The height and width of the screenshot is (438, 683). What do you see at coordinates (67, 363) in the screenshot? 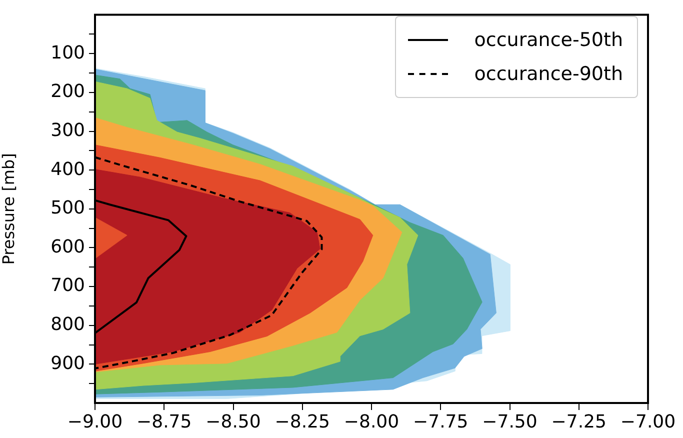
I see `y-tick-label: 900` at bounding box center [67, 363].